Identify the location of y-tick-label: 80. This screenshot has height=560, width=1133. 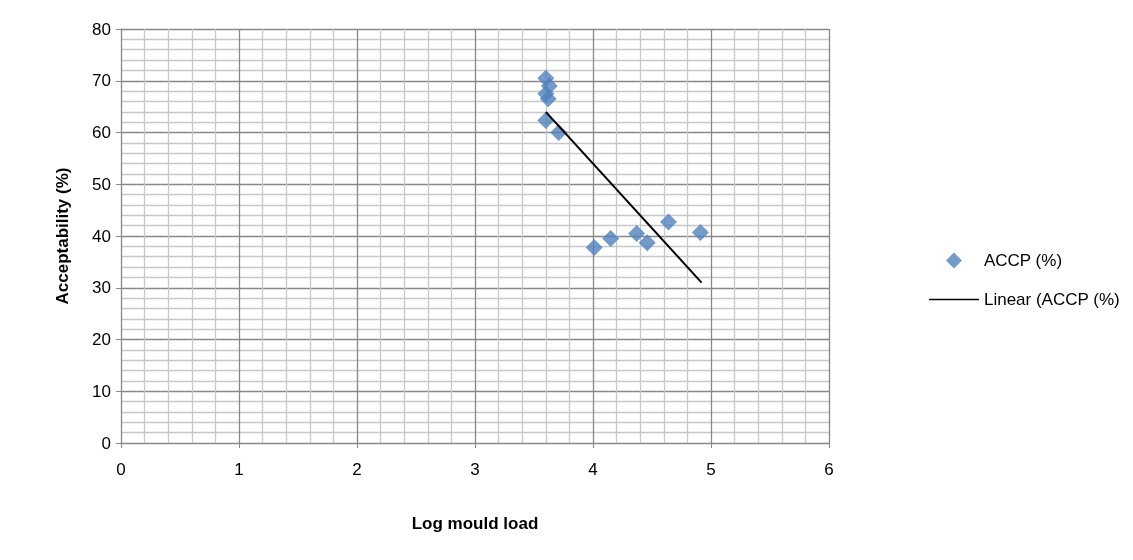
(101, 29).